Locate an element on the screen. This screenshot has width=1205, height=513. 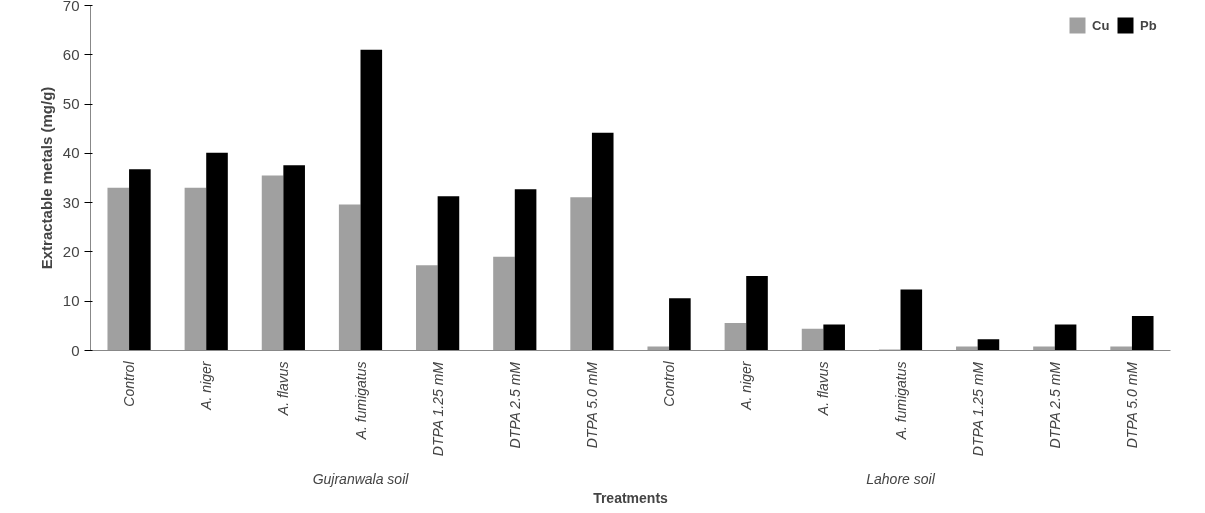
x-axis-title: Treatments is located at coordinates (631, 497).